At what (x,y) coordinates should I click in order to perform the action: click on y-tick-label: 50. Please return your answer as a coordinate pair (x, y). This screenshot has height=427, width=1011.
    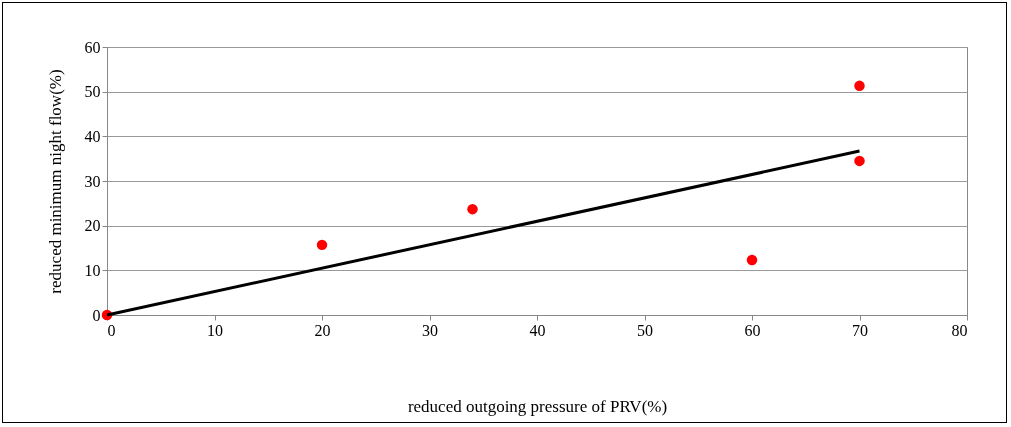
    Looking at the image, I should click on (92, 92).